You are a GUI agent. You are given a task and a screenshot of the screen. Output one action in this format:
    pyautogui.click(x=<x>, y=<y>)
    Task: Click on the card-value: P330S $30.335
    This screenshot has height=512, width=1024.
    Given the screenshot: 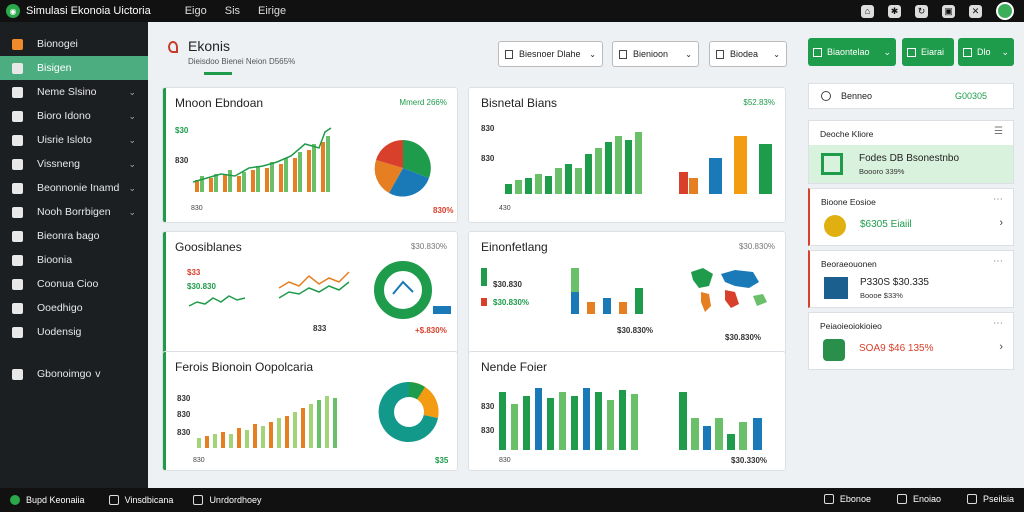 What is the action you would take?
    pyautogui.click(x=894, y=282)
    